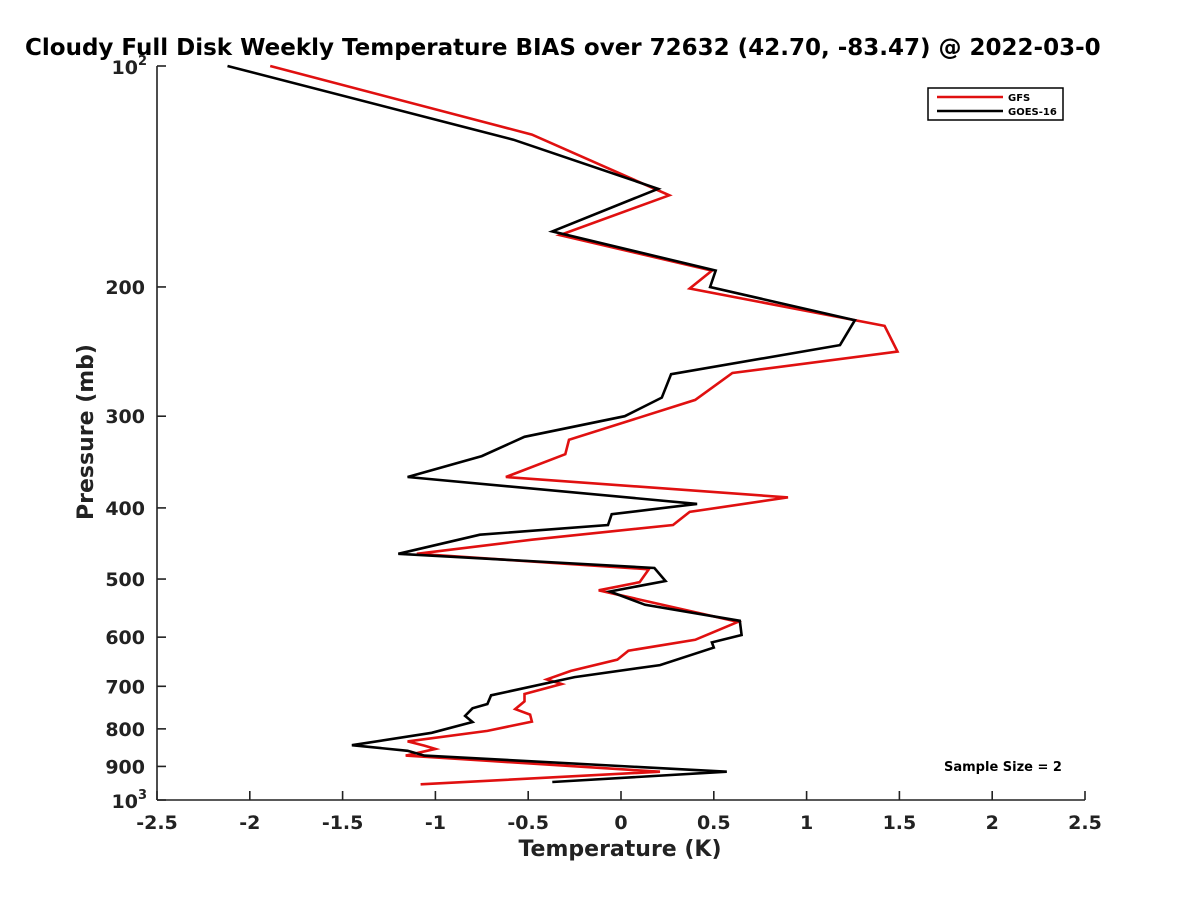 Image resolution: width=1200 pixels, height=900 pixels. I want to click on y-tick-label: 10³, so click(130, 800).